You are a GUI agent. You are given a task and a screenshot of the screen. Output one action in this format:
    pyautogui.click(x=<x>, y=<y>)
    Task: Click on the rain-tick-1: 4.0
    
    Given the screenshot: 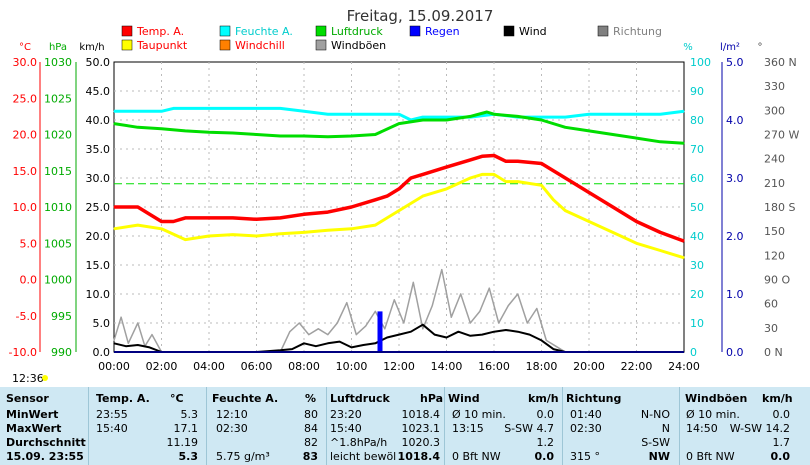 What is the action you would take?
    pyautogui.click(x=735, y=120)
    